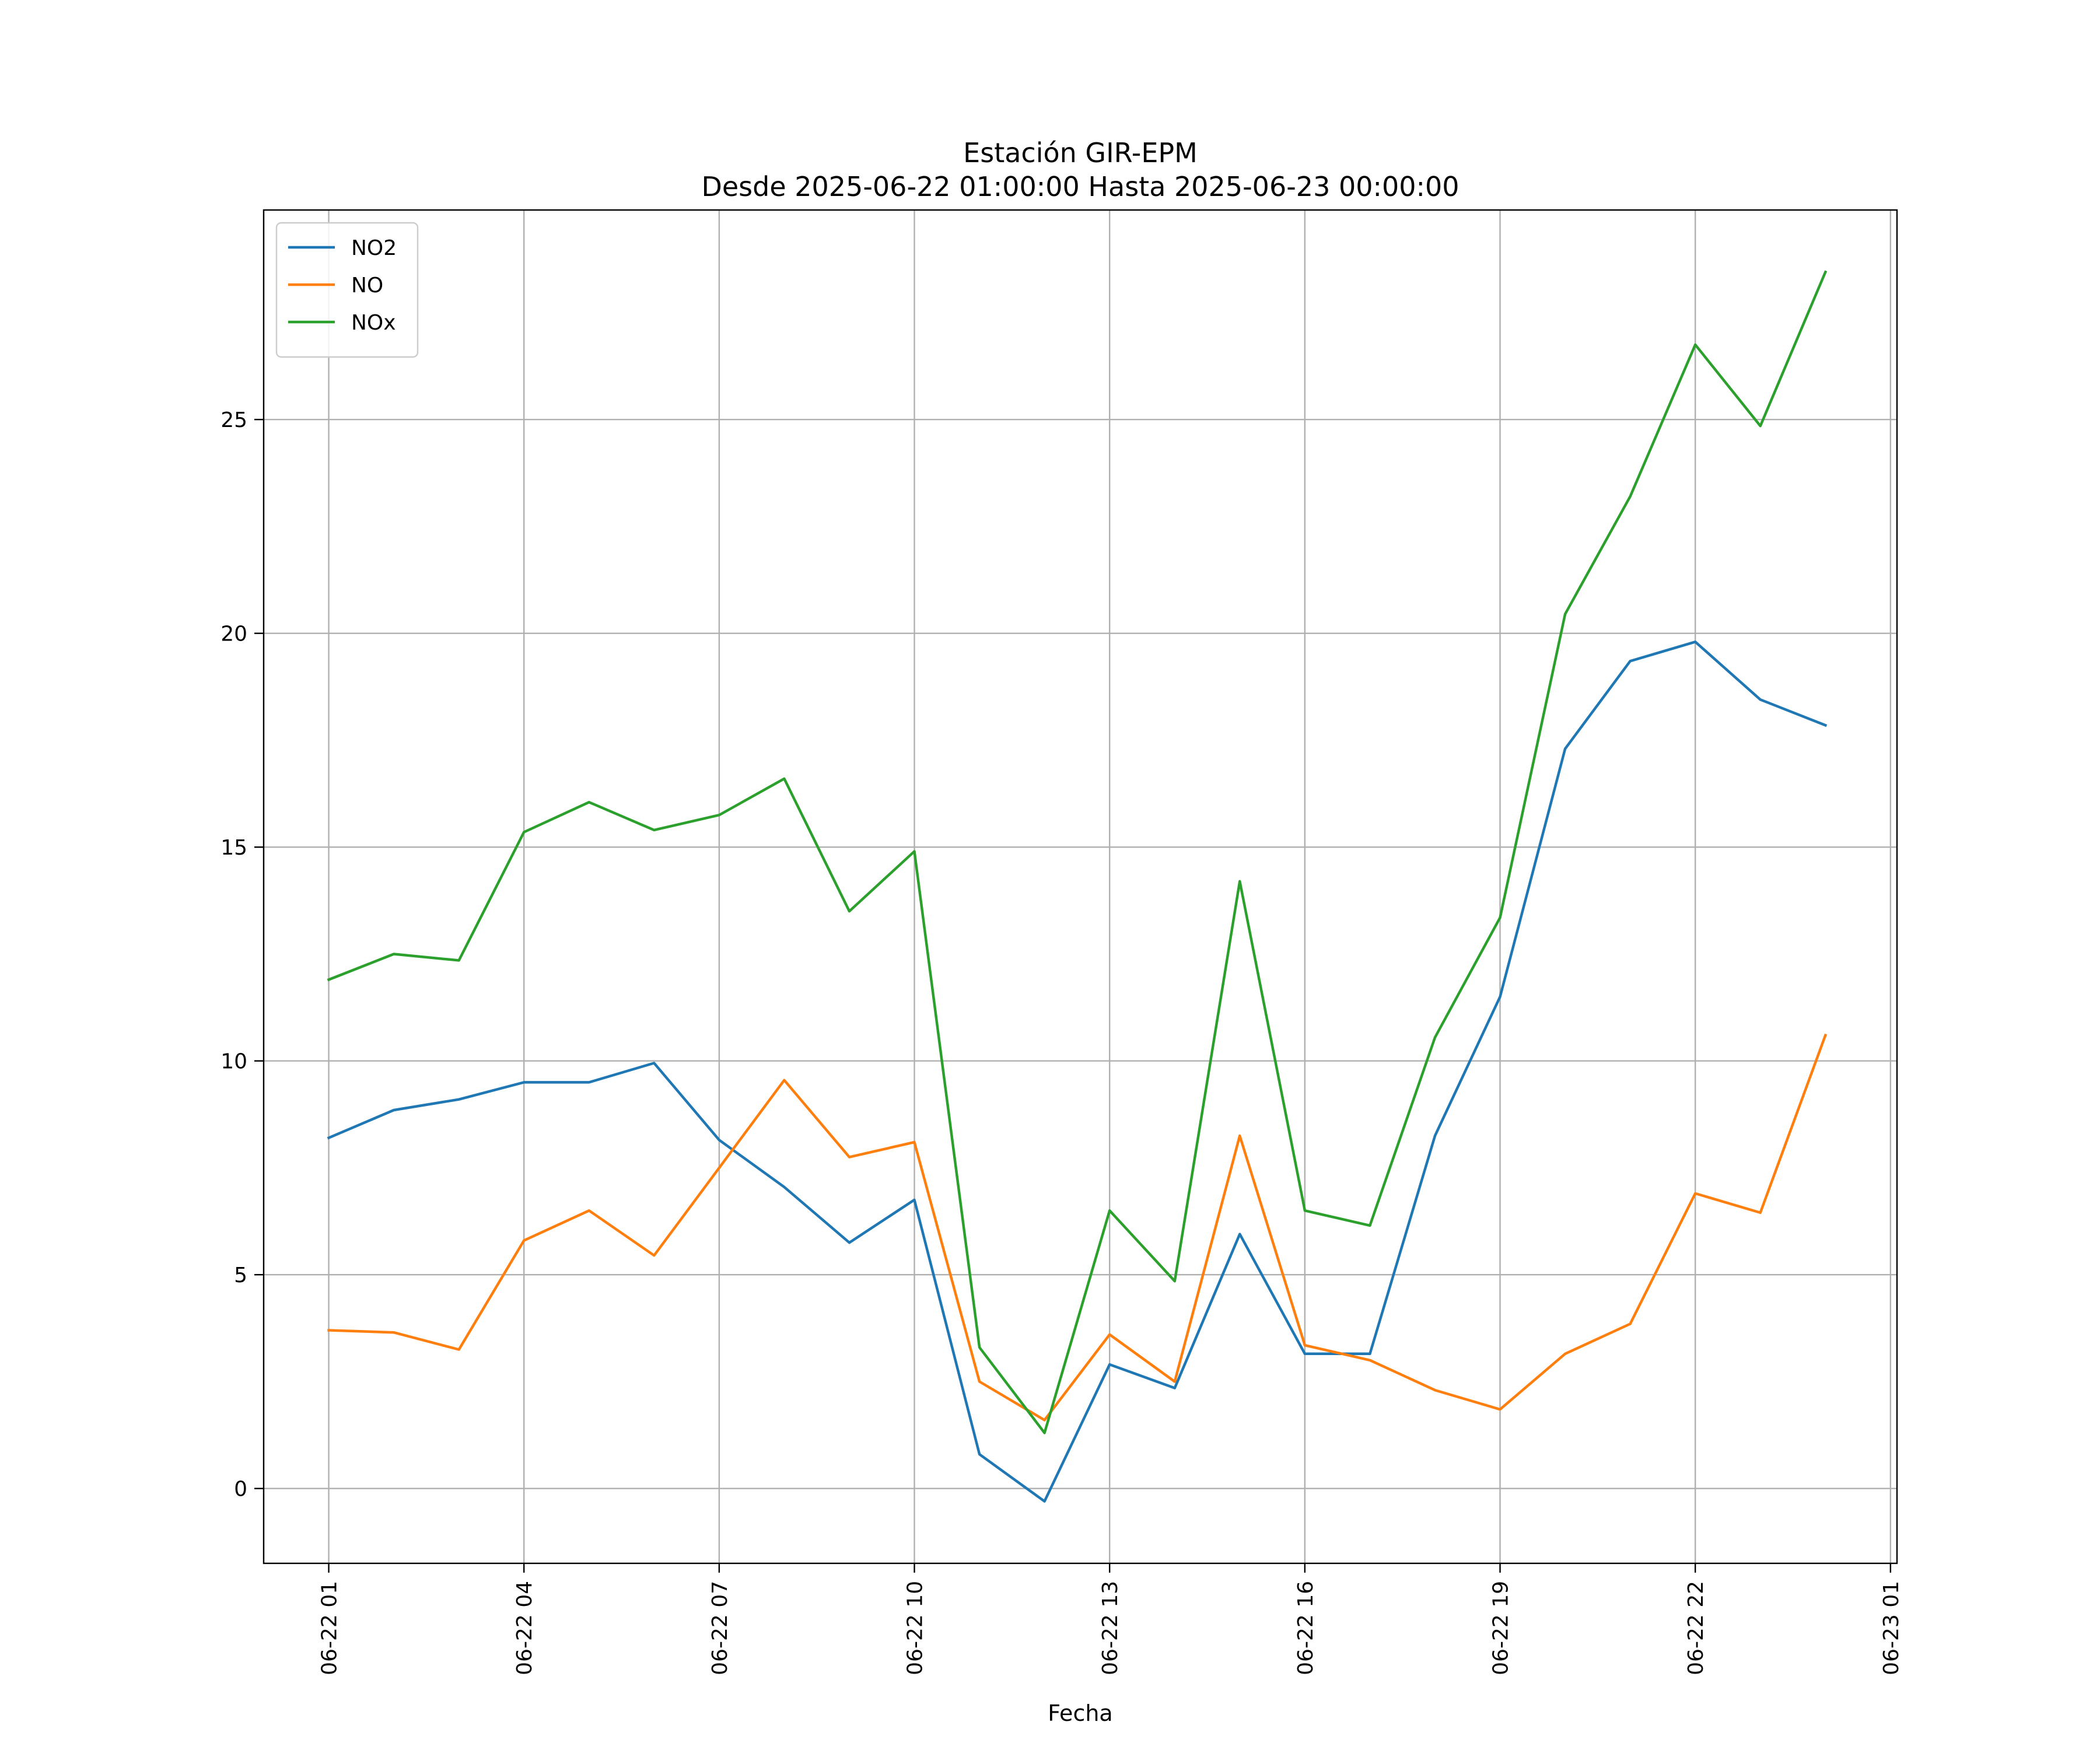  Describe the element at coordinates (240, 1275) in the screenshot. I see `y-tick-label: 5` at that location.